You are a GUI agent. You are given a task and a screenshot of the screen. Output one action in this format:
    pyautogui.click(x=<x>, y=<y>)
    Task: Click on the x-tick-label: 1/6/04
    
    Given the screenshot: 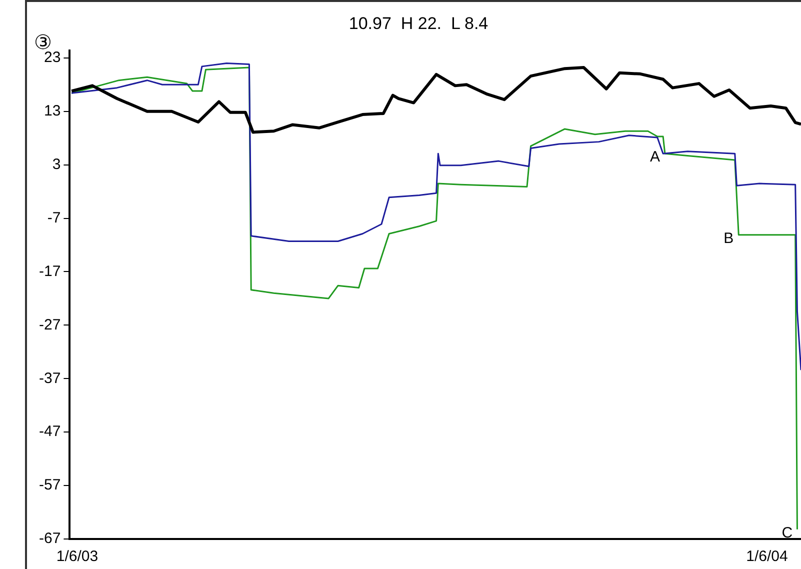 What is the action you would take?
    pyautogui.click(x=767, y=557)
    